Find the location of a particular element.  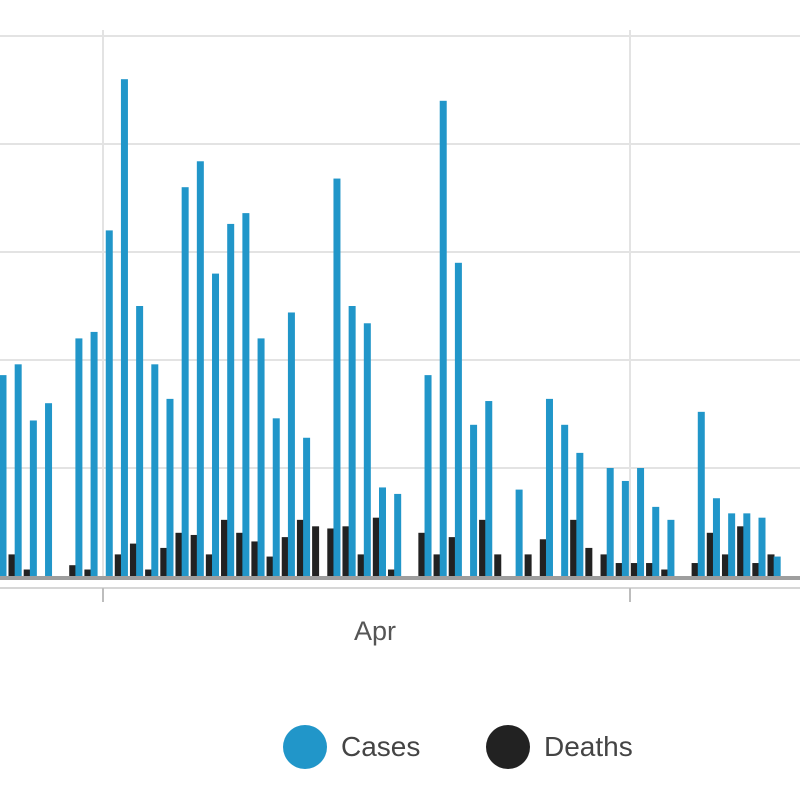

deaths-swatch-icon is located at coordinates (508, 747).